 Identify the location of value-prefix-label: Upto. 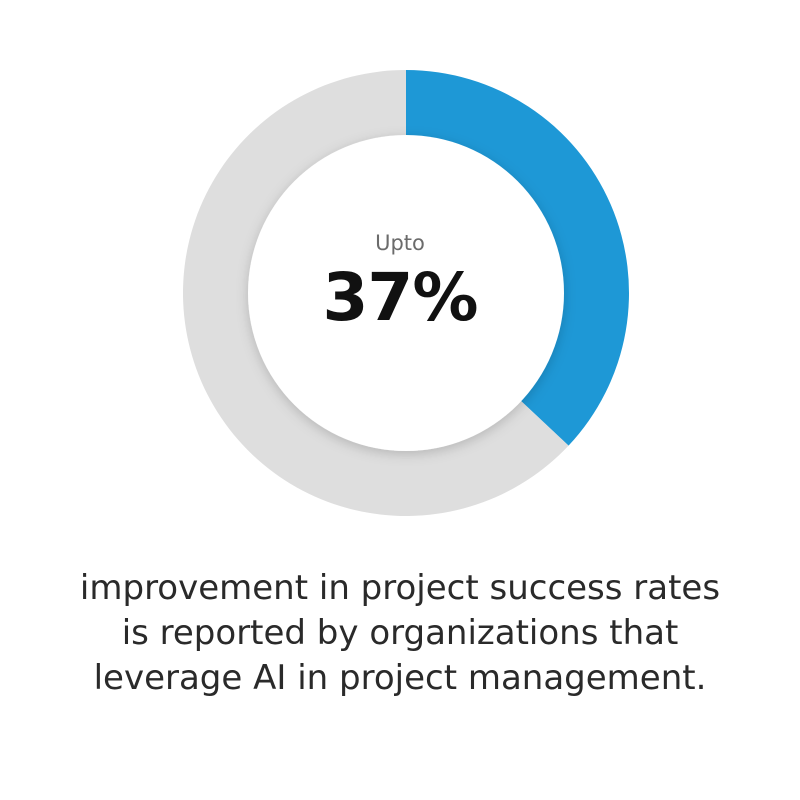
(400, 243).